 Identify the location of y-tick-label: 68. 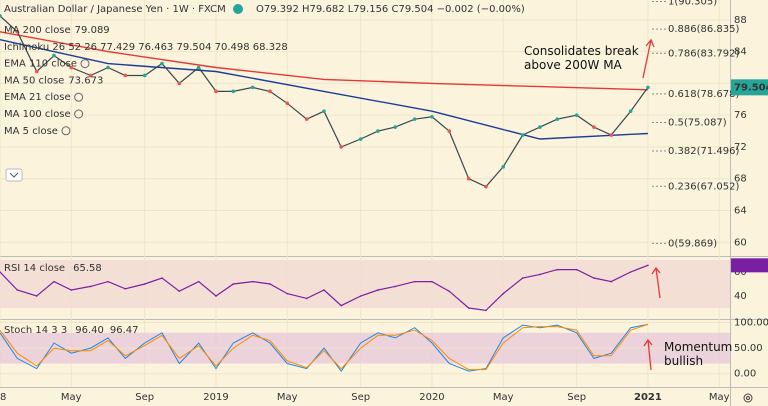
(740, 179).